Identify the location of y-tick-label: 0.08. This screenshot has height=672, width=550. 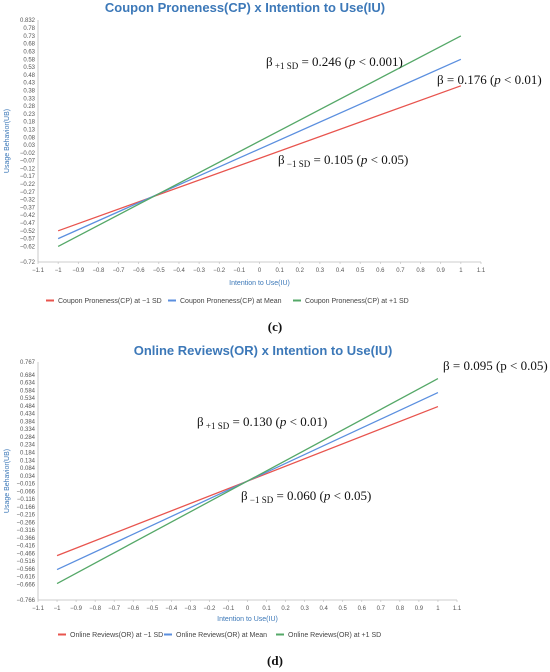
(29, 138).